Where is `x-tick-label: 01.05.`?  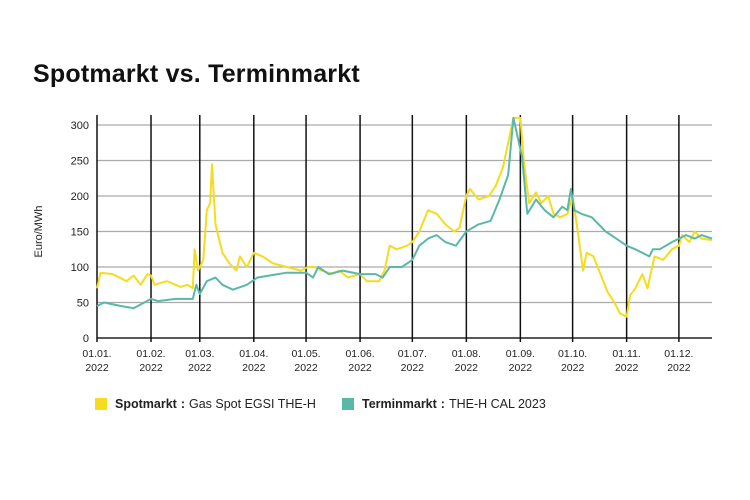 x-tick-label: 01.05. is located at coordinates (305, 354).